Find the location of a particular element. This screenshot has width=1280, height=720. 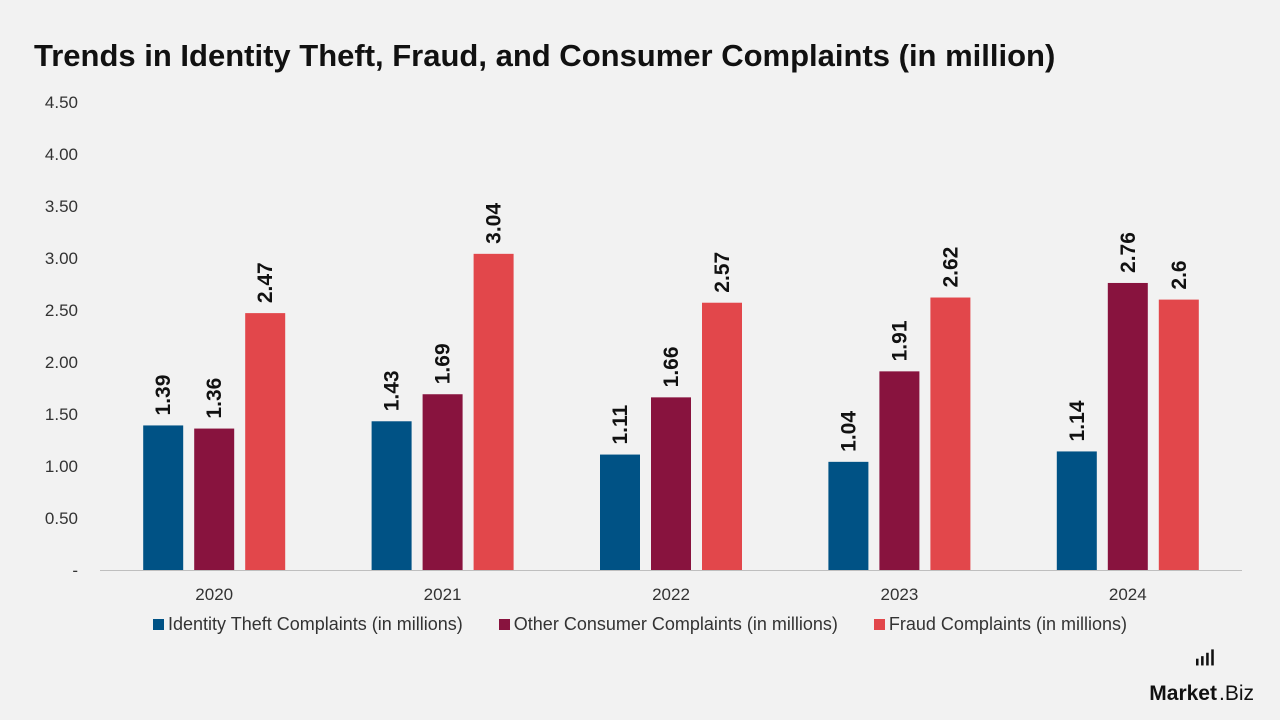

y-tick-label: 0.50 is located at coordinates (61, 518).